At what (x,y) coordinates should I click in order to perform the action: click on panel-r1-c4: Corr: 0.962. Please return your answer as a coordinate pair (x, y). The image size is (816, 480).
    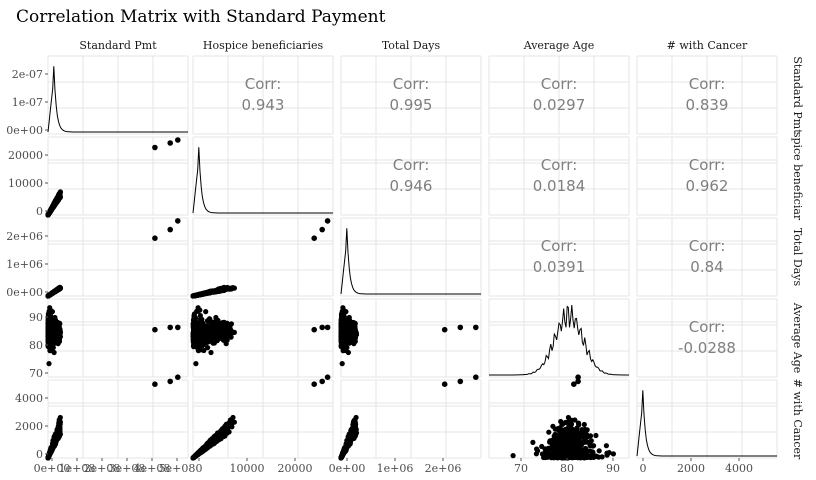
    Looking at the image, I should click on (707, 189).